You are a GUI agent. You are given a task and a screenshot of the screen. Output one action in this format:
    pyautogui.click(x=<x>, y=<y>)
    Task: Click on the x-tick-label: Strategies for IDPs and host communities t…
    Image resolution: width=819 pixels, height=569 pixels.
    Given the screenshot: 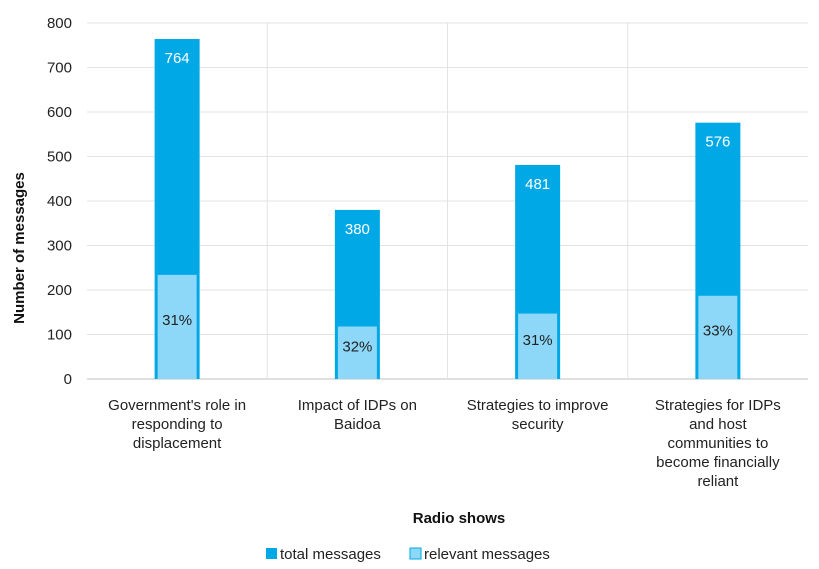 What is the action you would take?
    pyautogui.click(x=718, y=443)
    